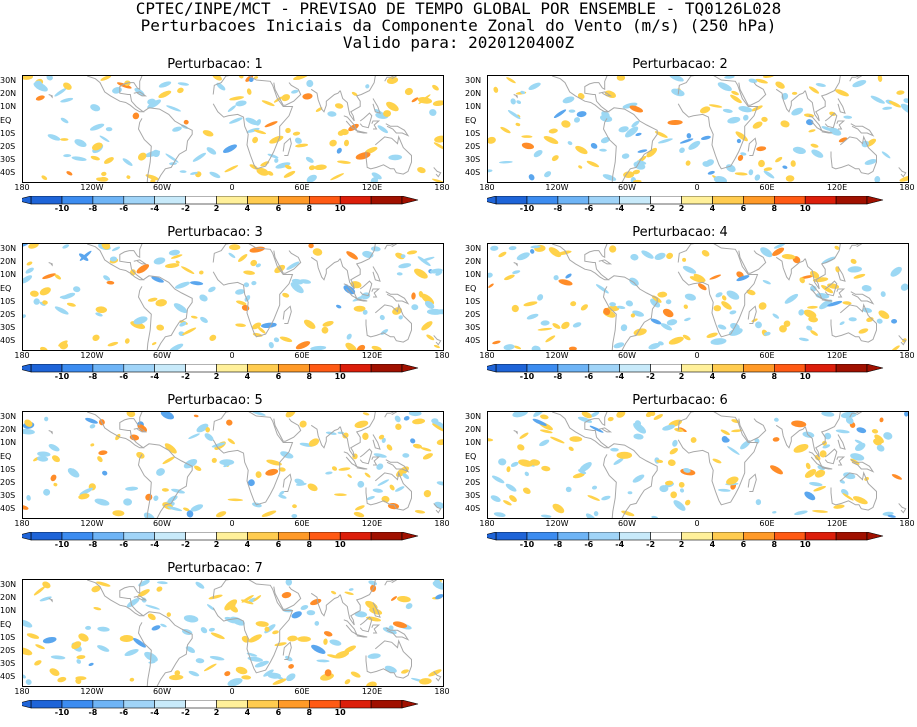 The height and width of the screenshot is (727, 917). What do you see at coordinates (62, 208) in the screenshot?
I see `colorbar-tick-label: -10` at bounding box center [62, 208].